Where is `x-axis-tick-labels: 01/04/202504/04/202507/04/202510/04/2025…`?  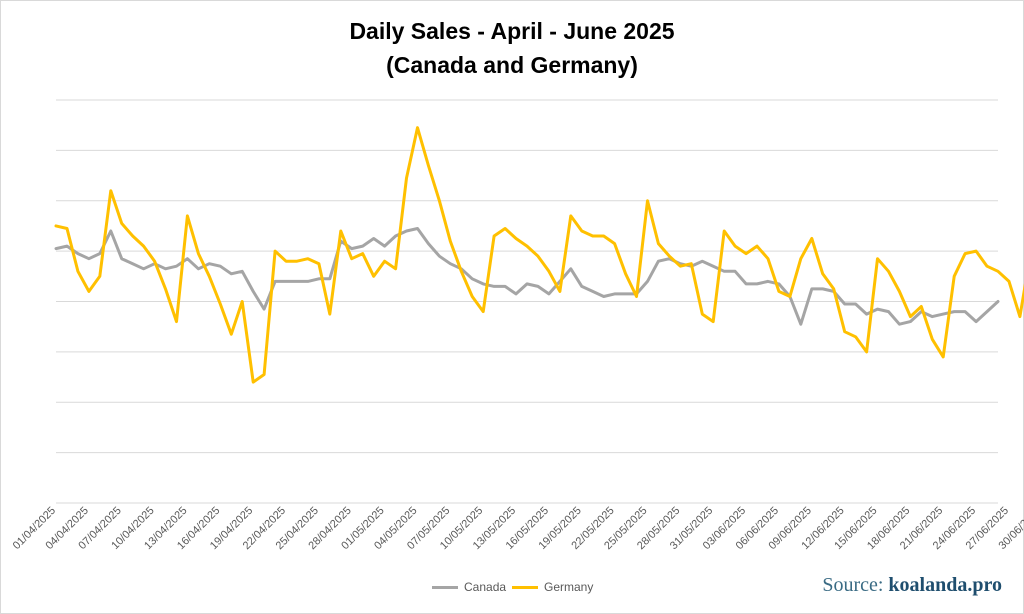 x-axis-tick-labels: 01/04/202504/04/202507/04/202510/04/2025… is located at coordinates (517, 528).